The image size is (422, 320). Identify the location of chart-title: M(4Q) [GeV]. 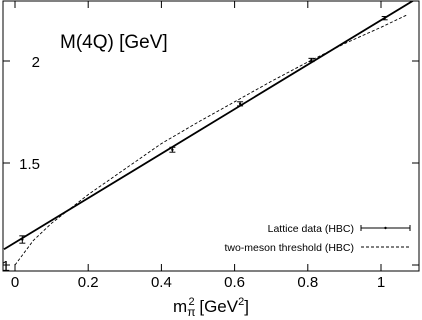
(114, 42).